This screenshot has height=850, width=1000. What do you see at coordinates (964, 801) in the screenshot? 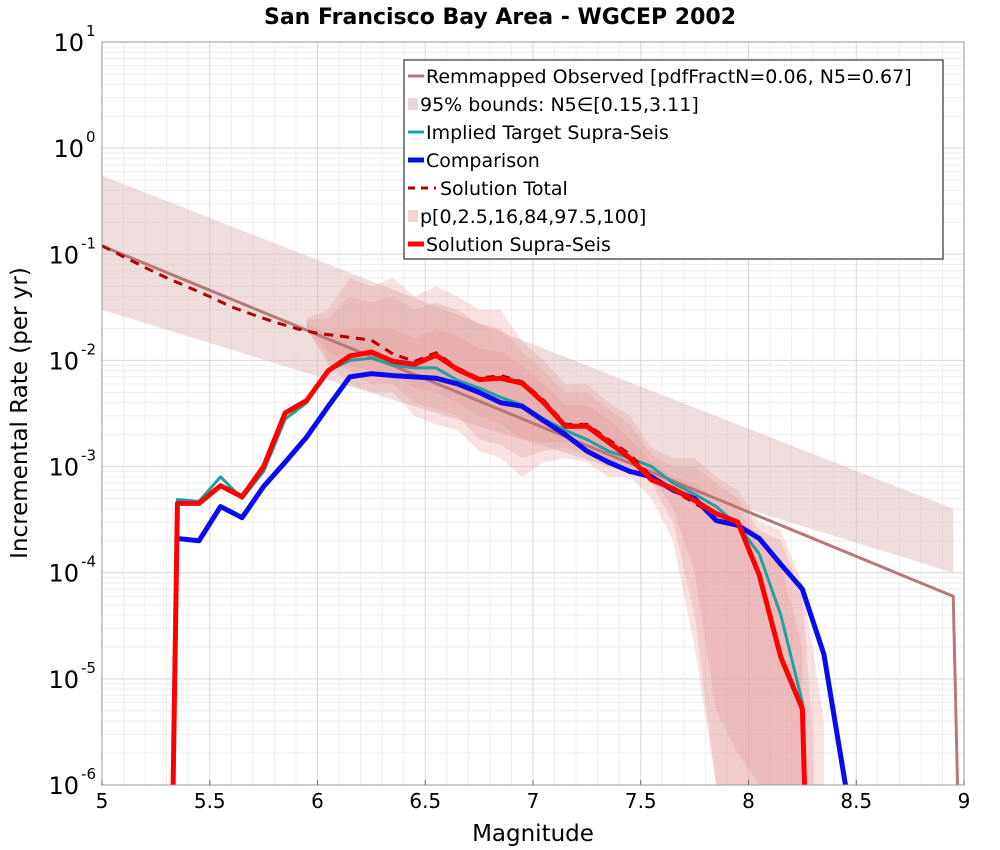
I see `x-tick-label: 9` at bounding box center [964, 801].